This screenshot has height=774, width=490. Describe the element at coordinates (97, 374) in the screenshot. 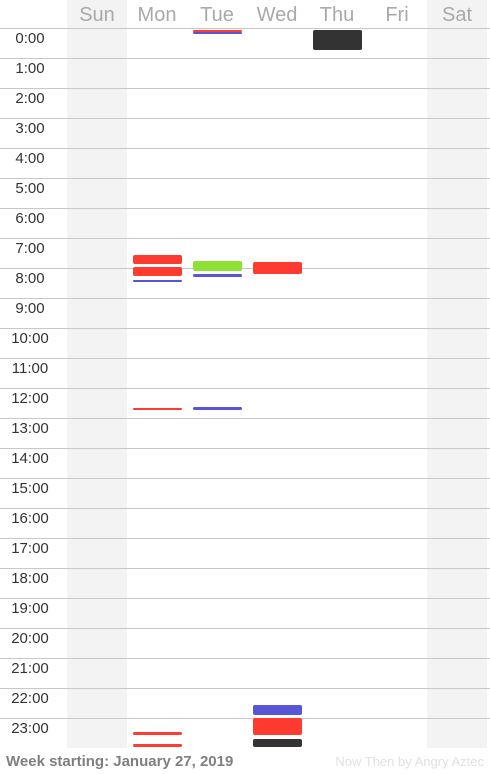

I see `weekend-column-sun` at that location.